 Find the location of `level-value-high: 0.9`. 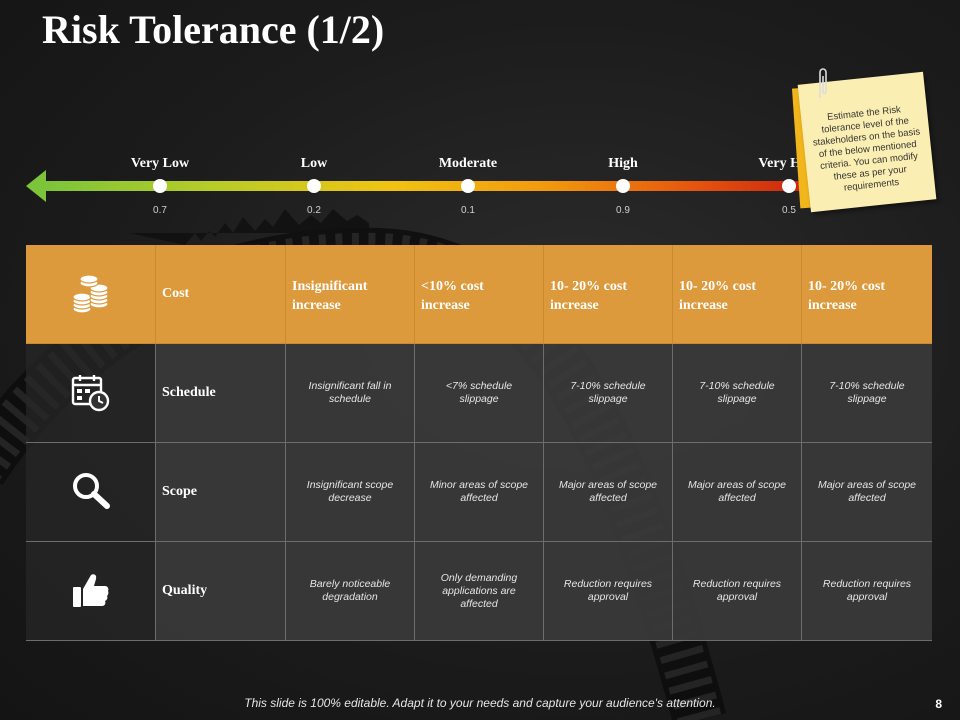

level-value-high: 0.9 is located at coordinates (623, 210).